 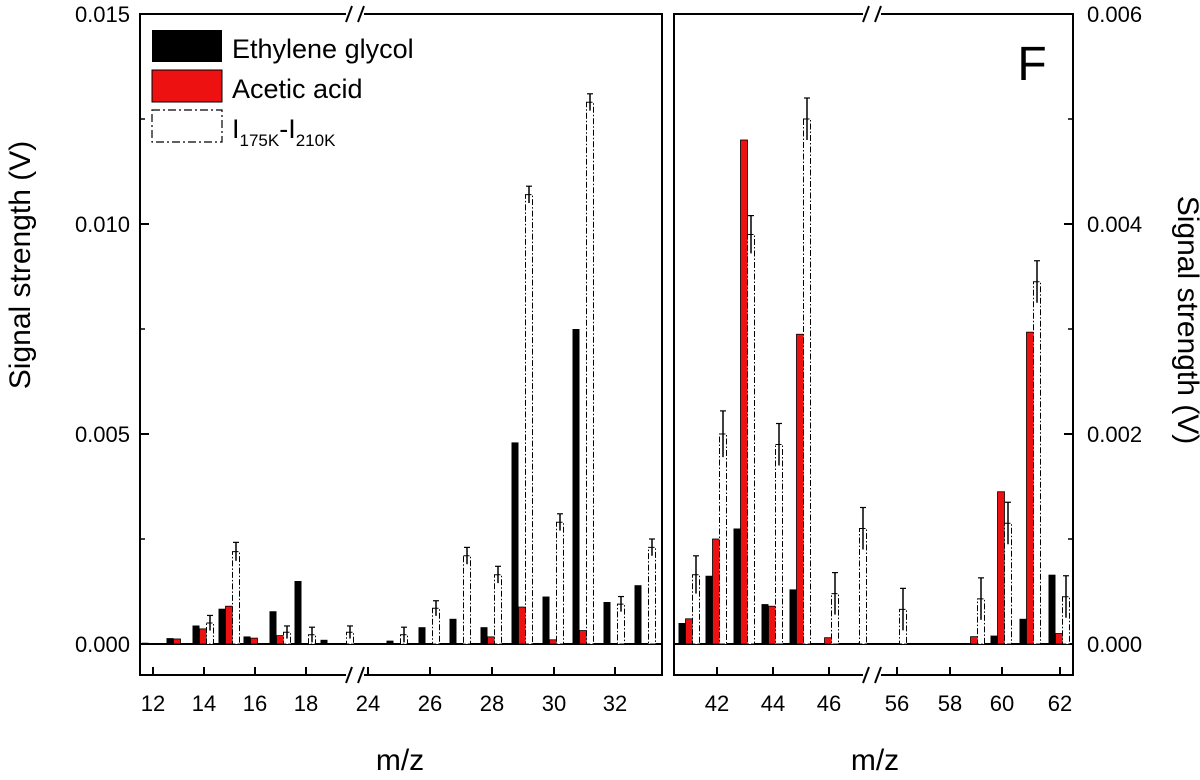 I want to click on x-tick-label-left: 16, so click(x=255, y=703).